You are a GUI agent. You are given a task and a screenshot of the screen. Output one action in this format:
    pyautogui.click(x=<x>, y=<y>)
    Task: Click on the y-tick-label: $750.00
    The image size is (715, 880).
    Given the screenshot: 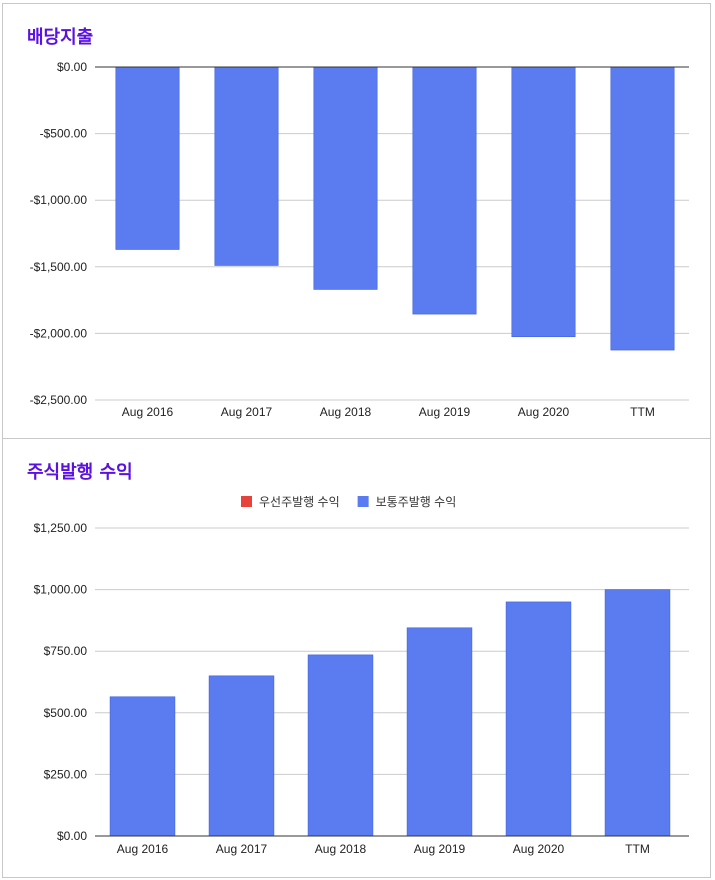 What is the action you would take?
    pyautogui.click(x=66, y=651)
    